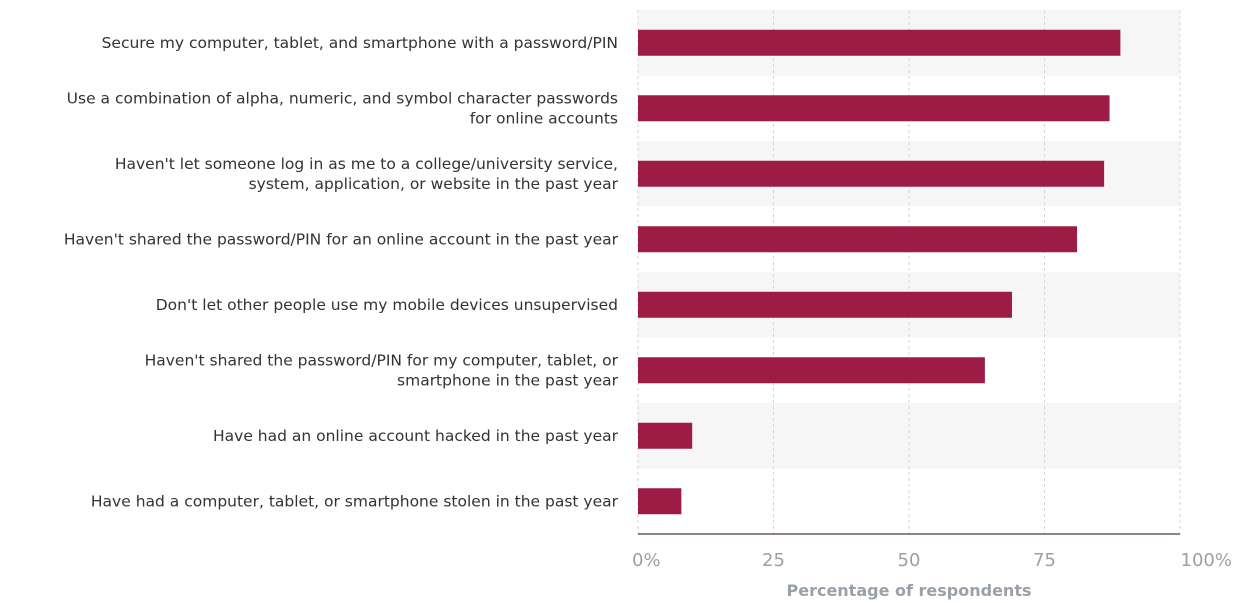 The width and height of the screenshot is (1236, 603). What do you see at coordinates (1044, 560) in the screenshot?
I see `x-tick-label: 75` at bounding box center [1044, 560].